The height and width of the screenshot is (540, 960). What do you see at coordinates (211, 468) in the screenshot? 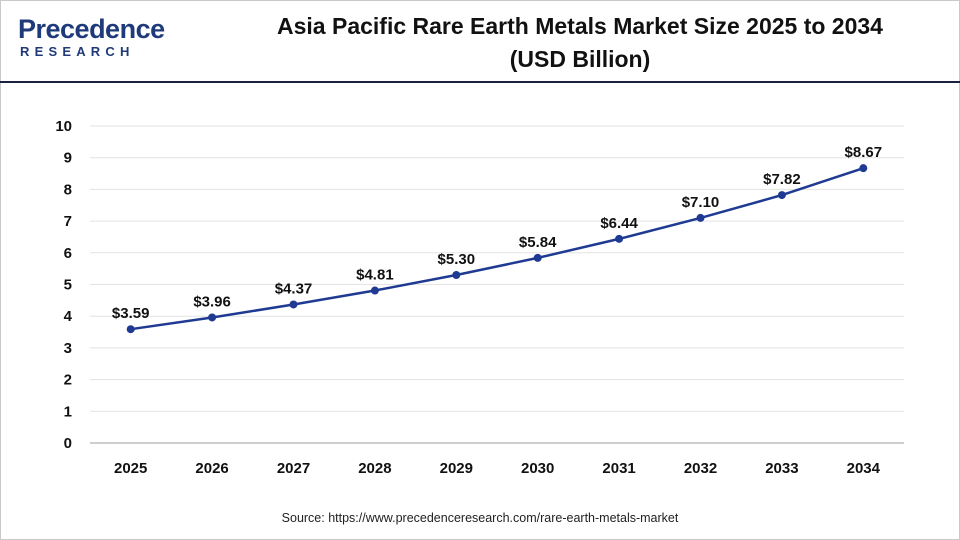
I see `x-tick-label: 2026` at bounding box center [211, 468].